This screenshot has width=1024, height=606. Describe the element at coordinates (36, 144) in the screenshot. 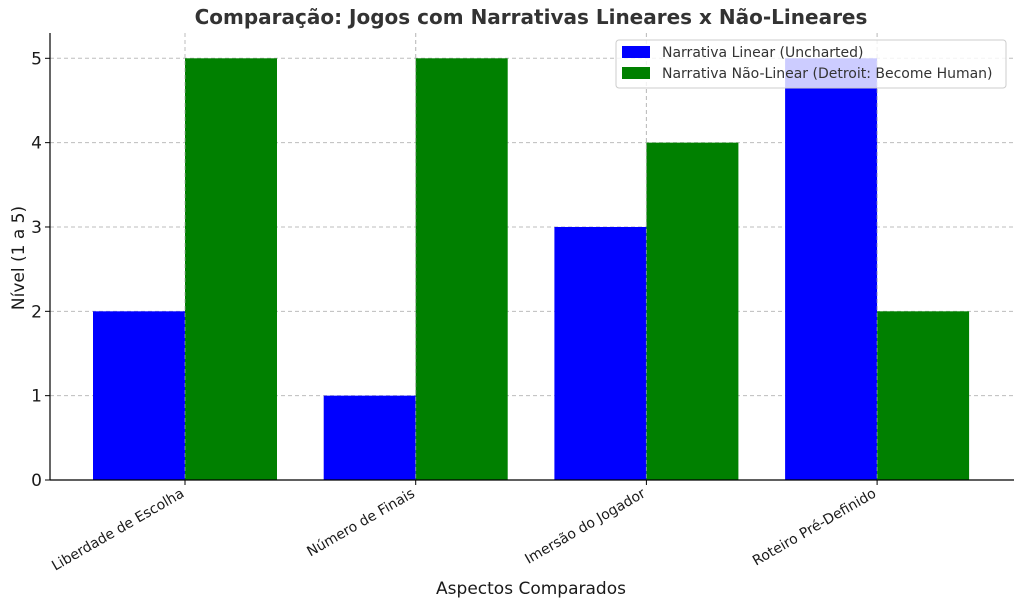

I see `y-tick-label: 4` at that location.